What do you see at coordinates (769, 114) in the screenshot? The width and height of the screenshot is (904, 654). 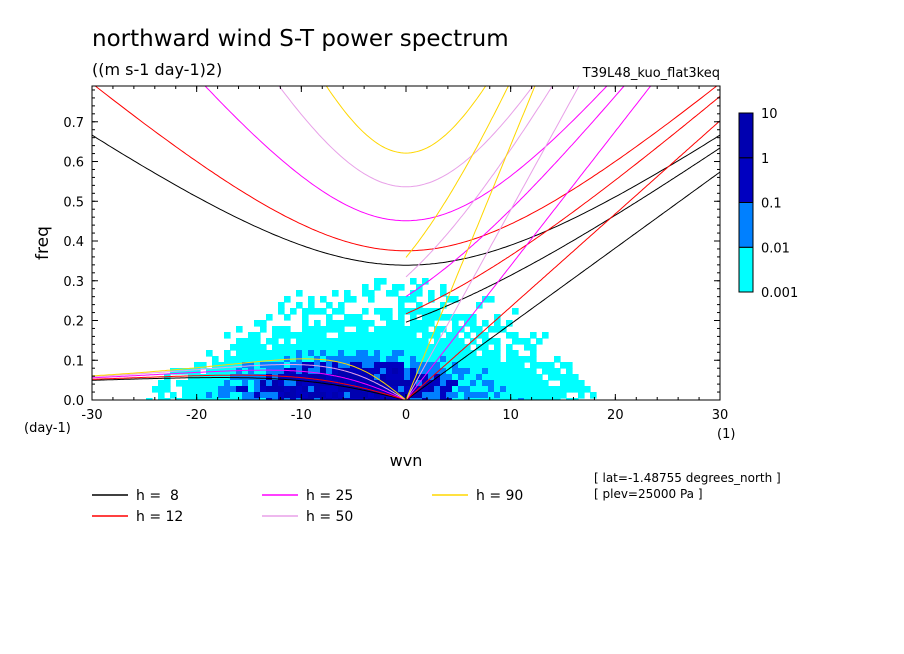 I see `colorbar-label: 10` at bounding box center [769, 114].